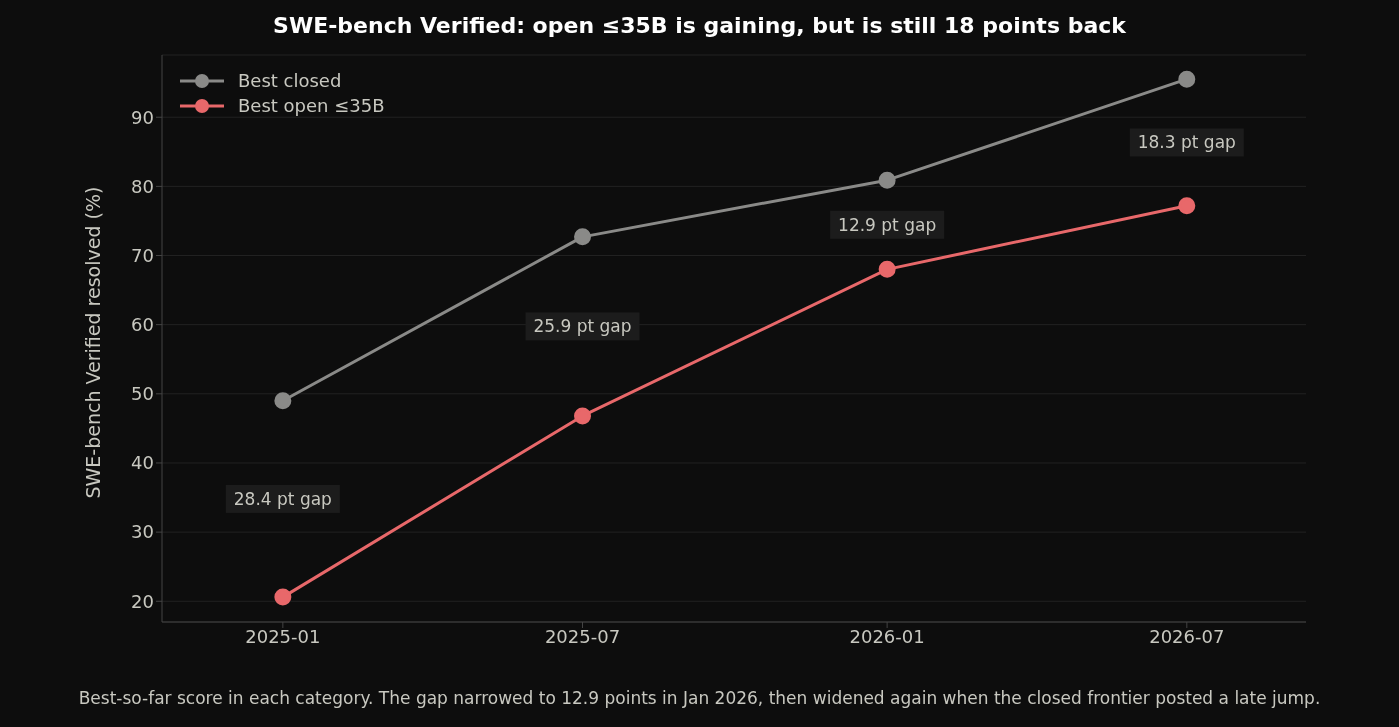 This screenshot has height=727, width=1399. Describe the element at coordinates (142, 394) in the screenshot. I see `y-tick-label: 50` at that location.